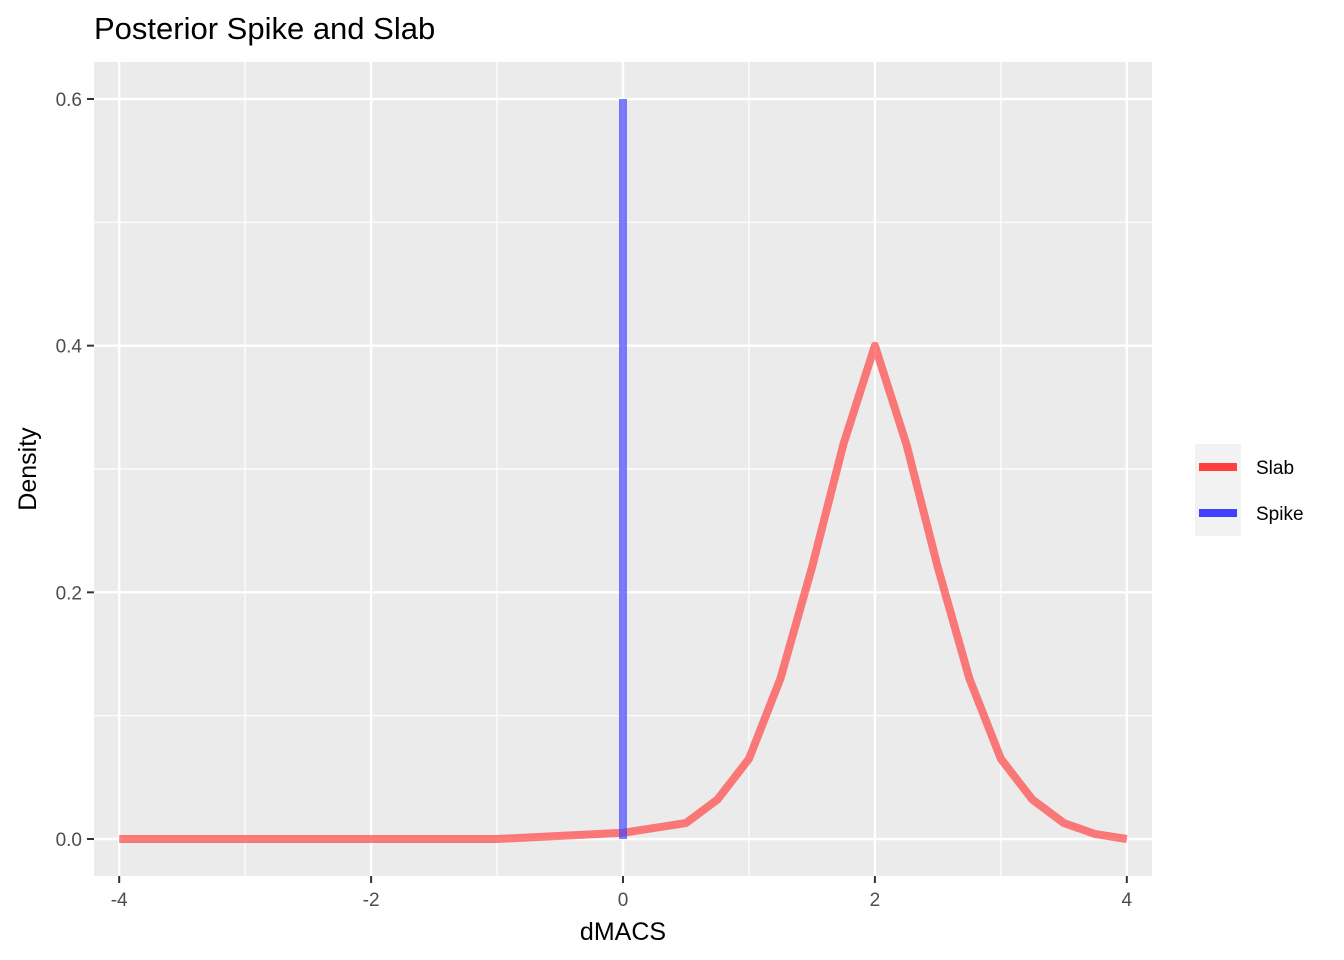 The height and width of the screenshot is (960, 1344). What do you see at coordinates (1218, 490) in the screenshot?
I see `legend-background` at bounding box center [1218, 490].